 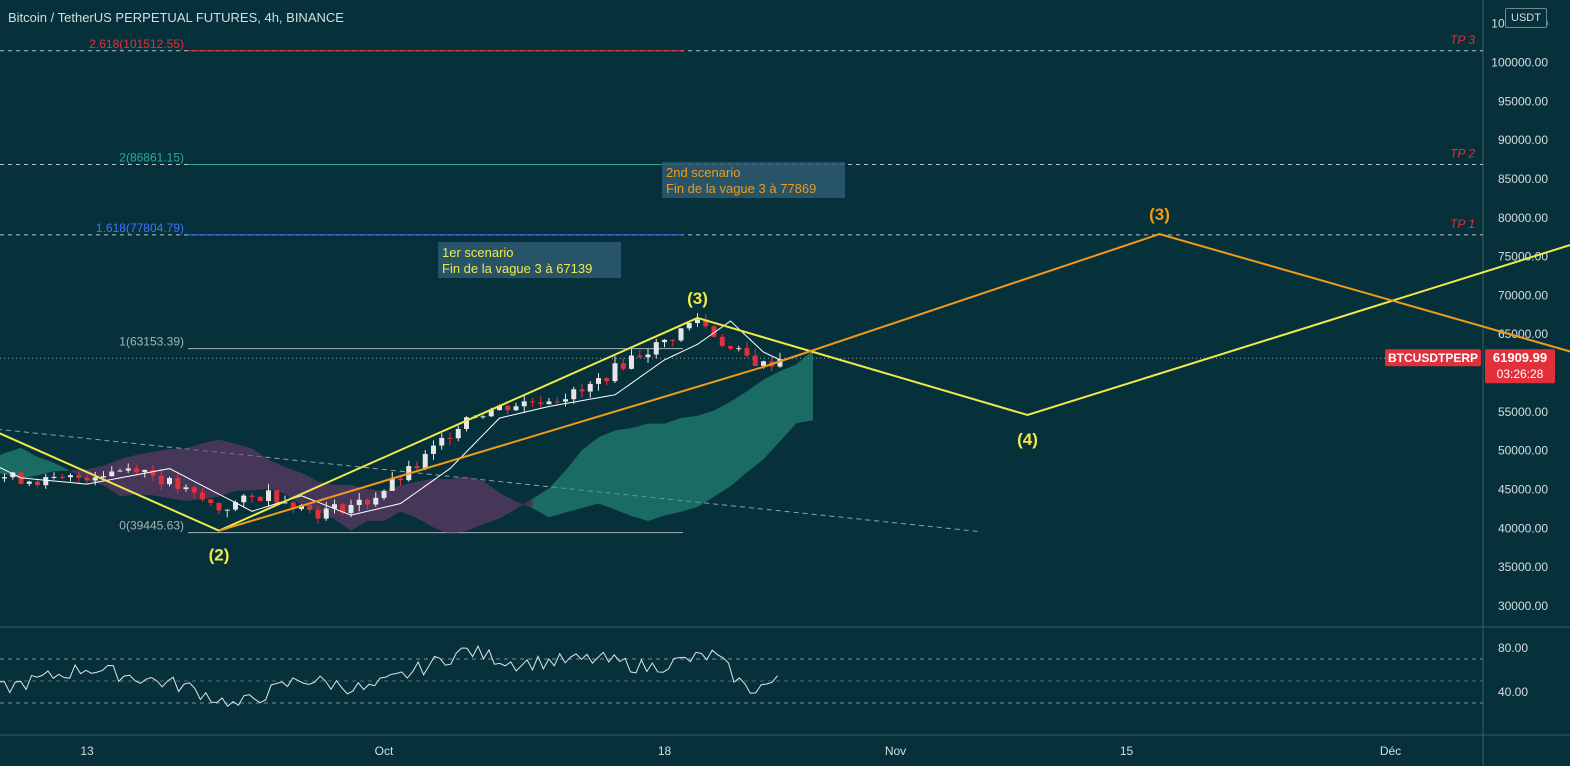 What do you see at coordinates (517, 268) in the screenshot?
I see `scenario-annotation-text: Fin de la vague 3 à 67139` at bounding box center [517, 268].